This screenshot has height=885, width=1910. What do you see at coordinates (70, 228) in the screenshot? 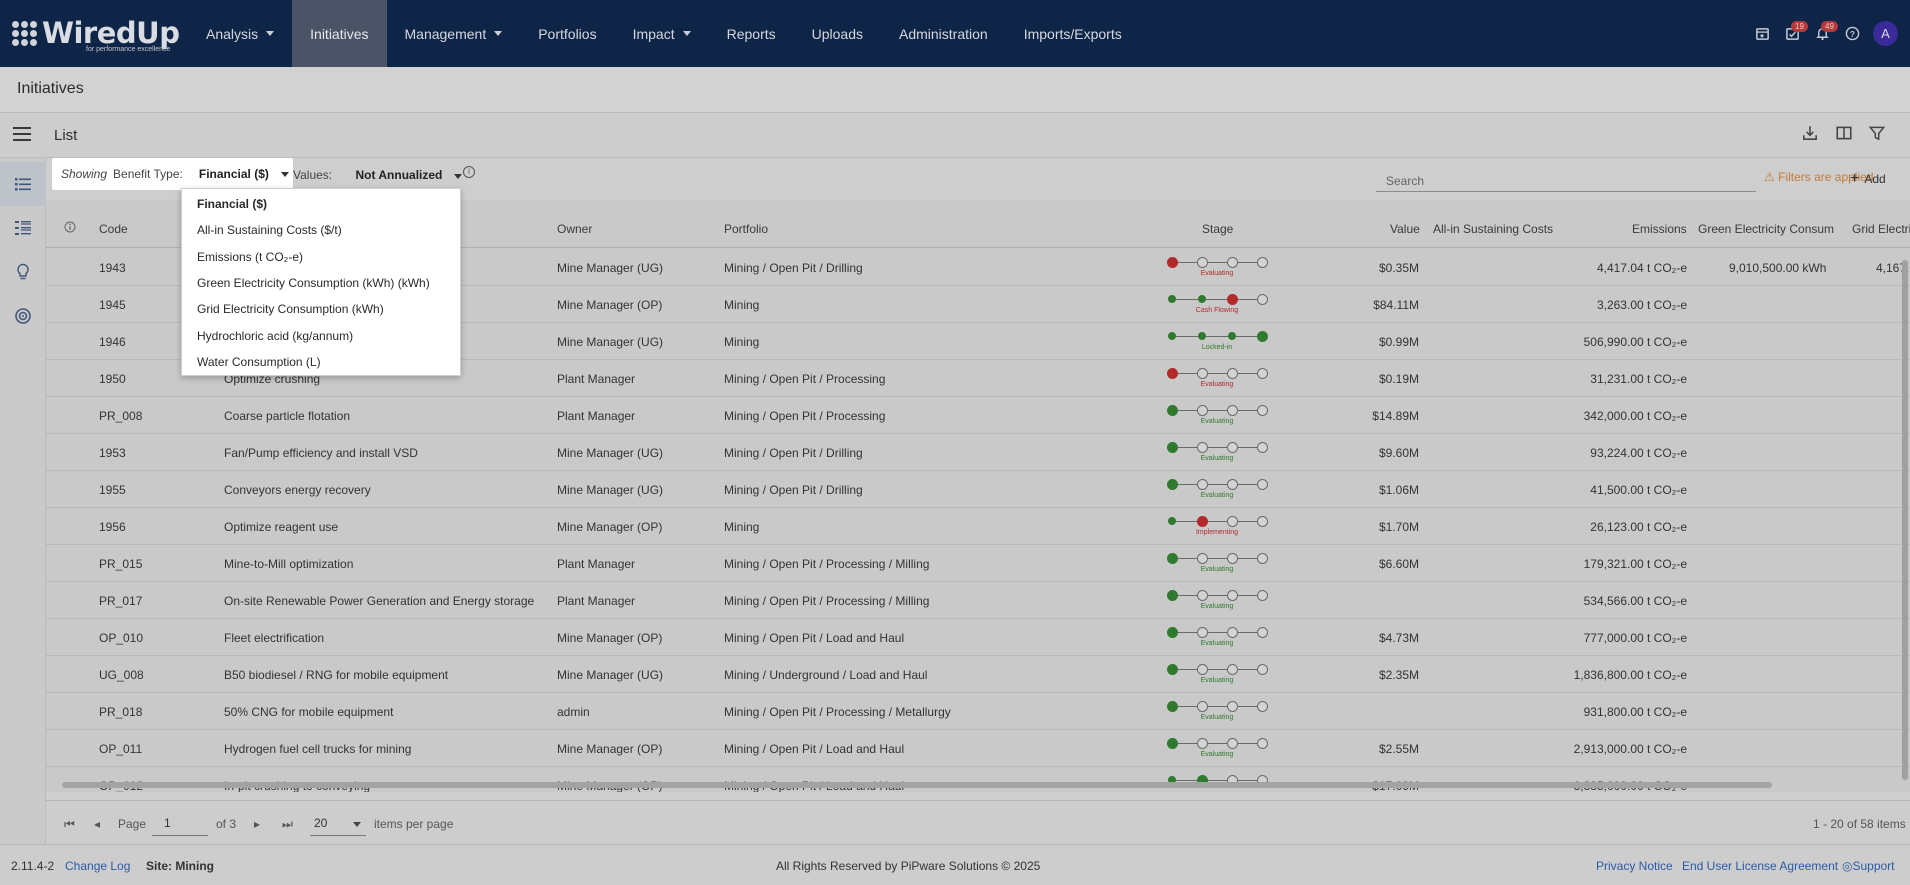
I see `column-info-icon` at bounding box center [70, 228].